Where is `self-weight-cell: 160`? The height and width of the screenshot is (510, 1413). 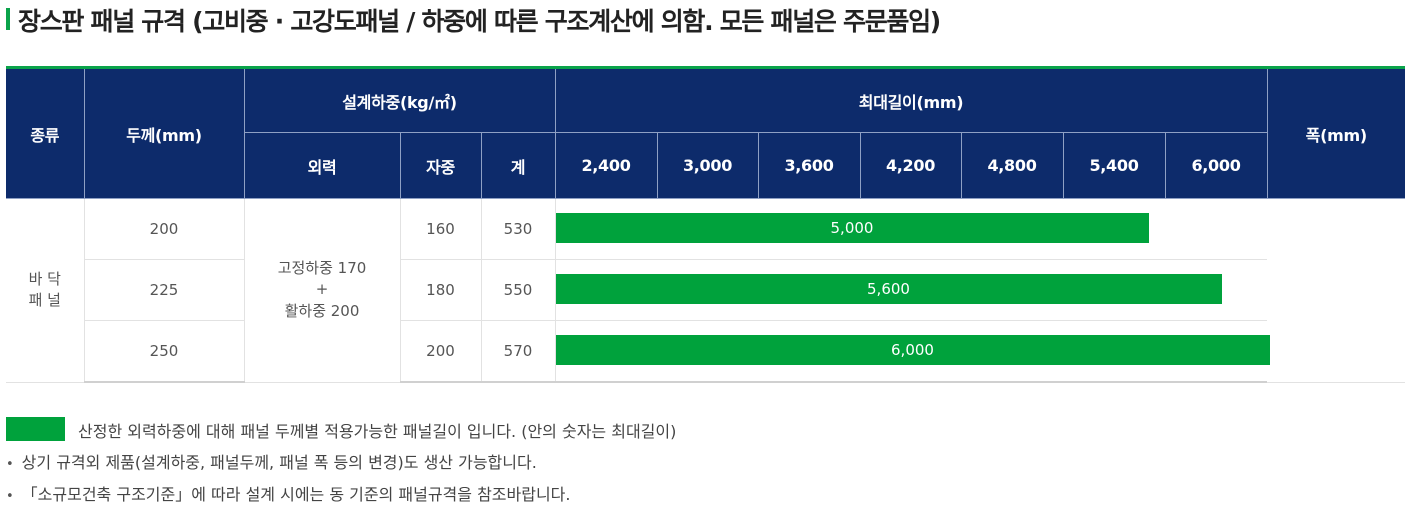 self-weight-cell: 160 is located at coordinates (441, 229).